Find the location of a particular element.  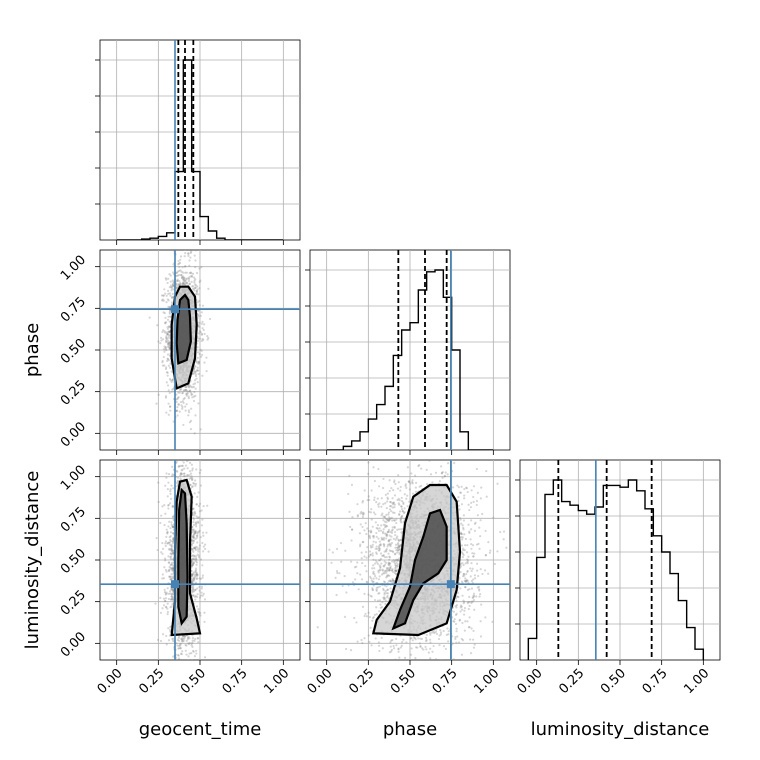

grid is located at coordinates (200, 560).